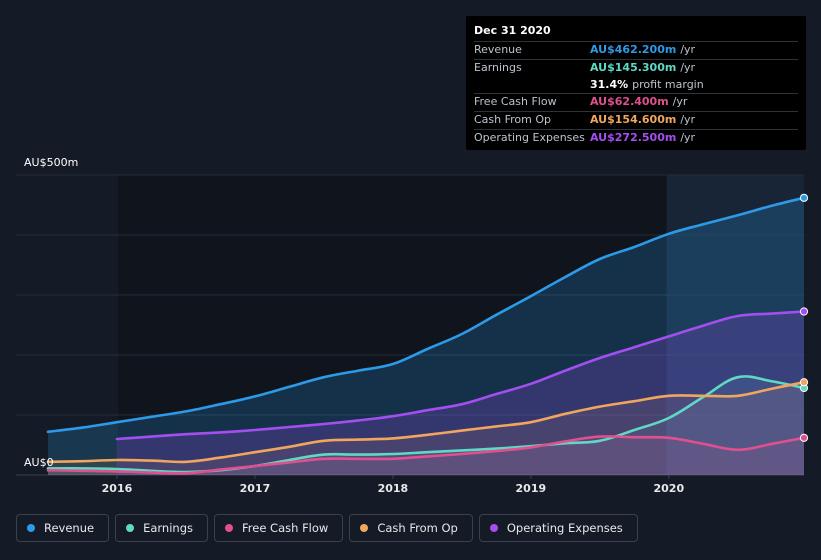  I want to click on tooltip-row-cash-from-op: Cash From Op AU$154.600m /yr, so click(636, 120).